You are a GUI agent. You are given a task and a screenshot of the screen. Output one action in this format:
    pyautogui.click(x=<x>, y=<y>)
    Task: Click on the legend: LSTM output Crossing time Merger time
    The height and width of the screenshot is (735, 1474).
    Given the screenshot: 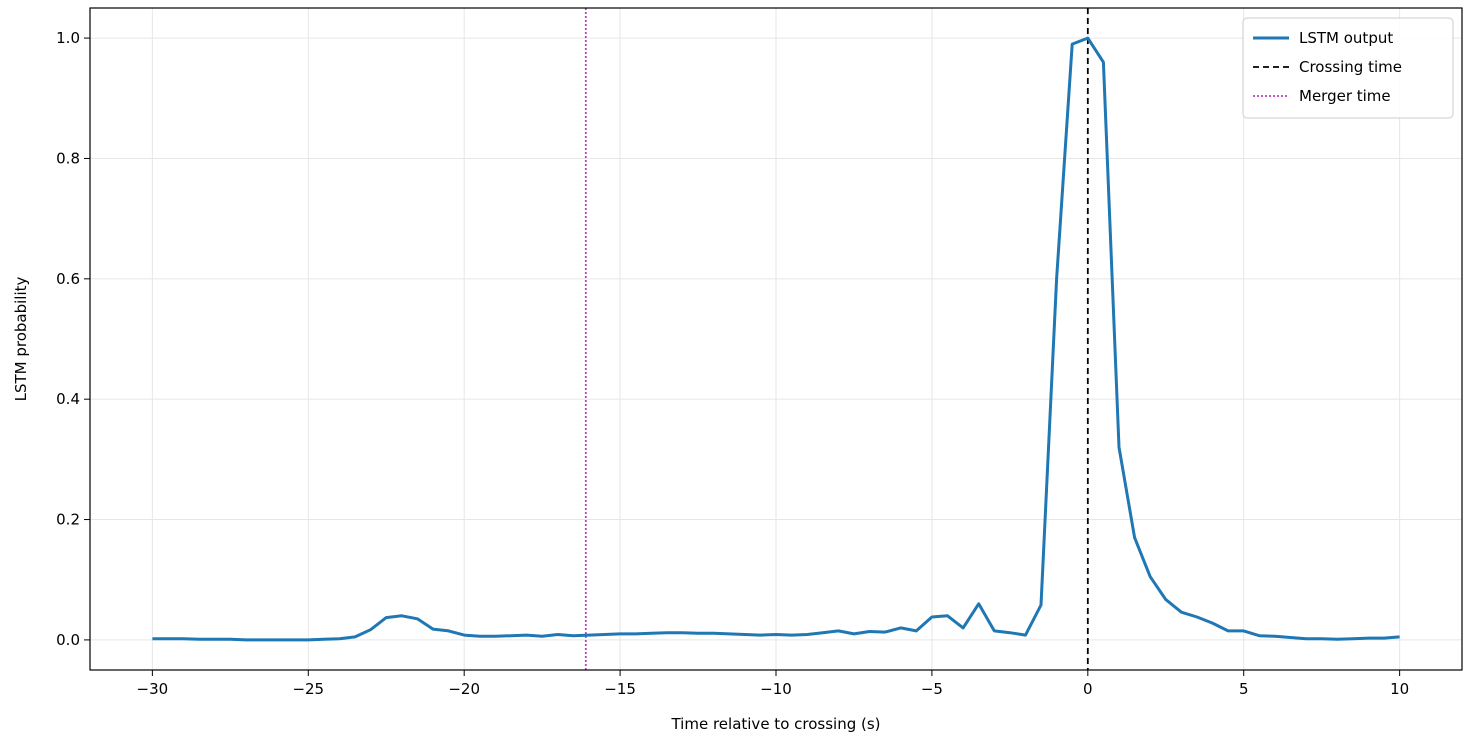 What is the action you would take?
    pyautogui.click(x=1348, y=68)
    